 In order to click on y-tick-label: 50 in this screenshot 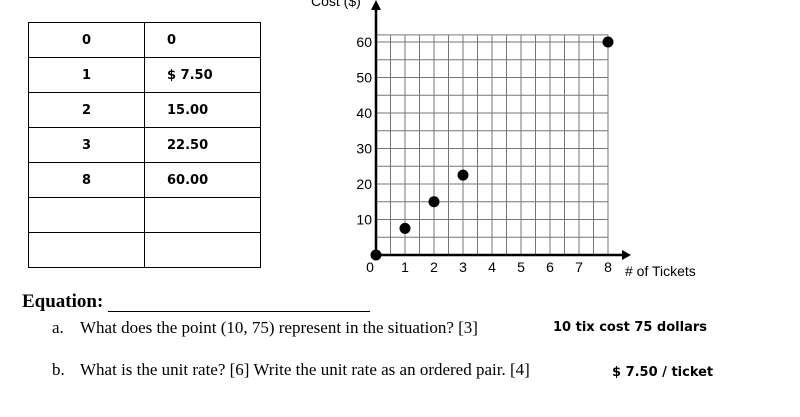, I will do `click(364, 78)`.